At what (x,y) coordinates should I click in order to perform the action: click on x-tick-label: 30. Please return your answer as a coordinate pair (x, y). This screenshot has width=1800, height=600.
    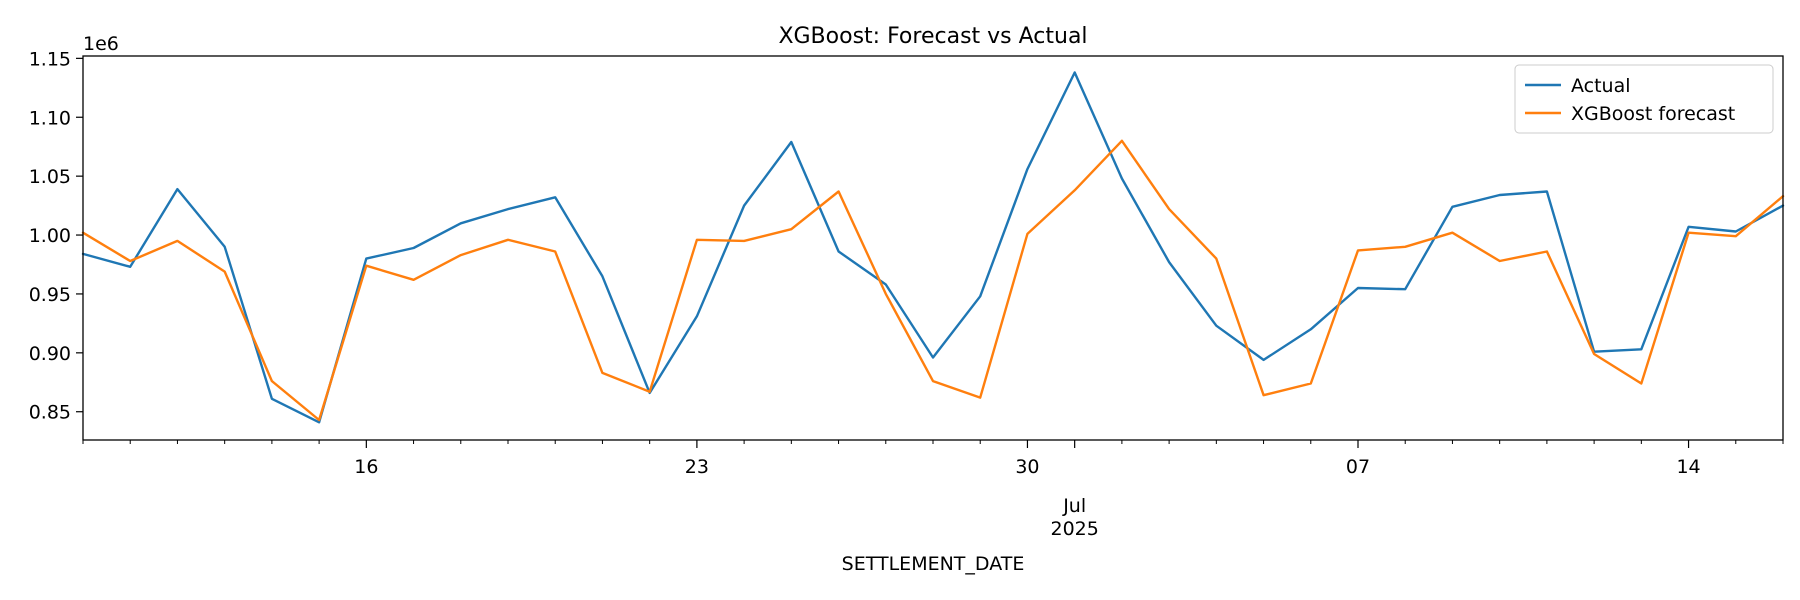
    Looking at the image, I should click on (1027, 467).